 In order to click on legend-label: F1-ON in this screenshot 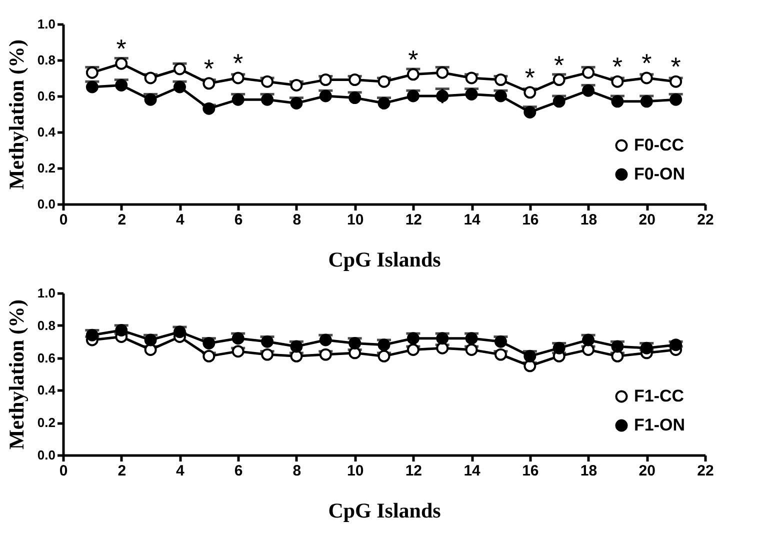, I will do `click(659, 425)`.